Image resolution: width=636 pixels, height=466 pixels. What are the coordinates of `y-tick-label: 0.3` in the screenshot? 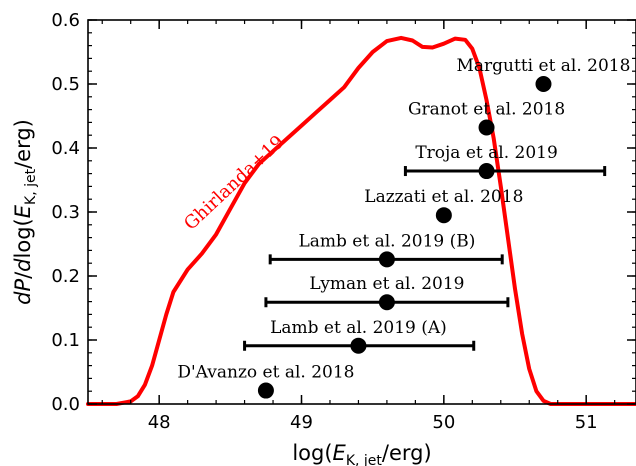 It's located at (65, 212).